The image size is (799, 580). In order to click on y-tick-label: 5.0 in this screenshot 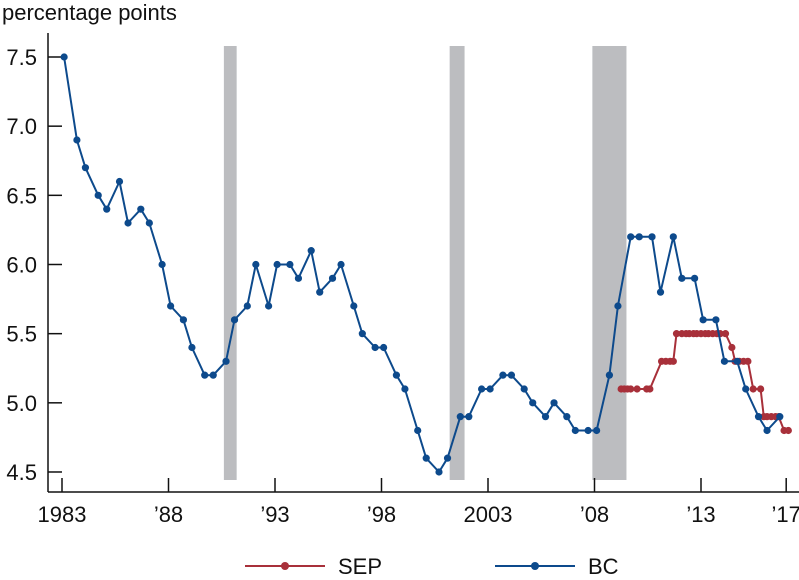, I will do `click(21, 403)`.